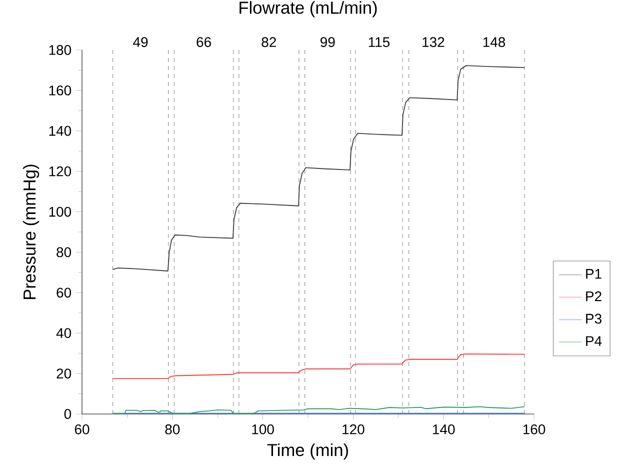  What do you see at coordinates (308, 9) in the screenshot?
I see `chart-title: Flowrate (mL/min)` at bounding box center [308, 9].